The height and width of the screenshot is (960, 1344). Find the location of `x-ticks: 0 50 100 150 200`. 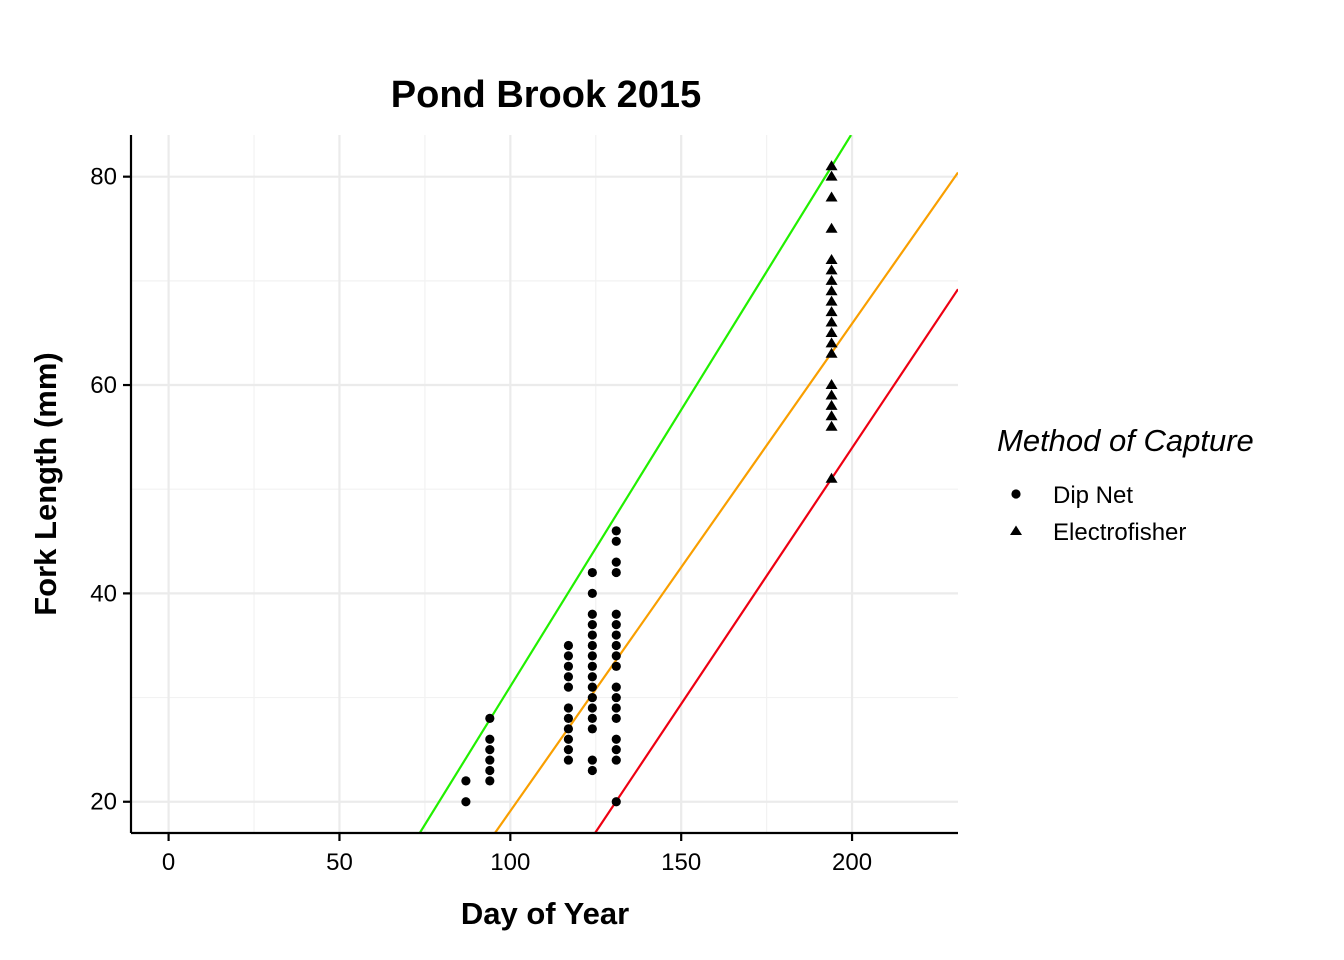

x-ticks: 0 50 100 150 200 is located at coordinates (517, 854).